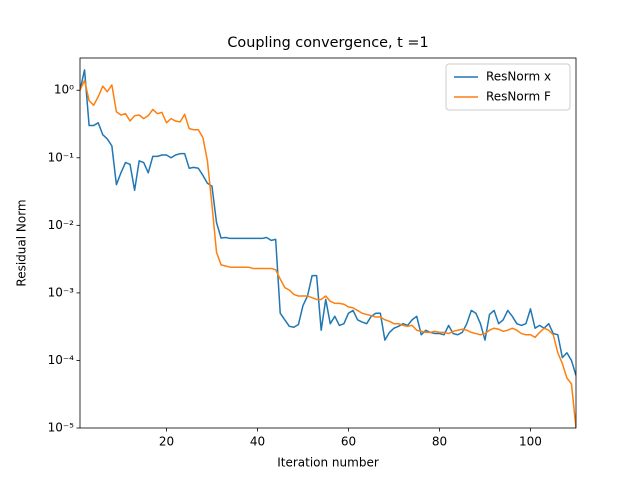 This screenshot has width=640, height=480. Describe the element at coordinates (64, 90) in the screenshot. I see `y-tick-label: 10⁰` at that location.